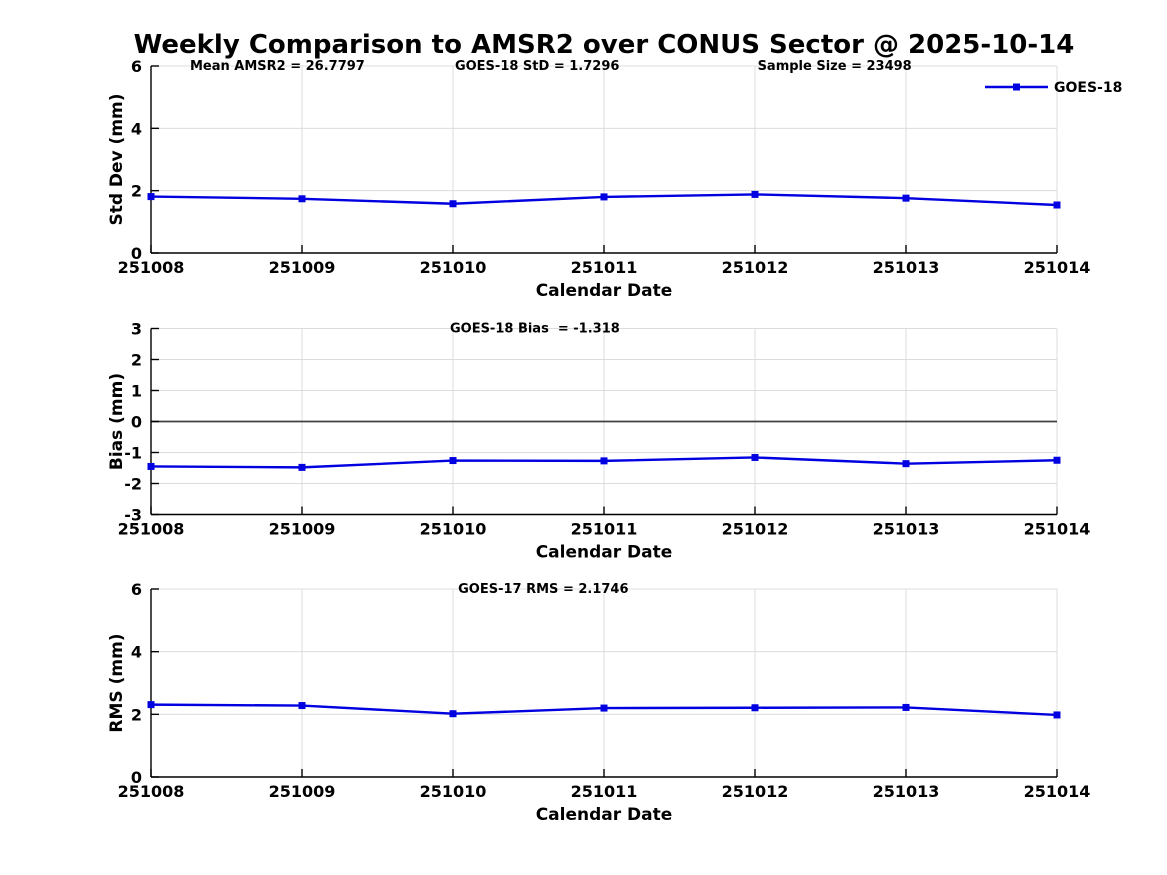  I want to click on y-tick-label: -2, so click(133, 484).